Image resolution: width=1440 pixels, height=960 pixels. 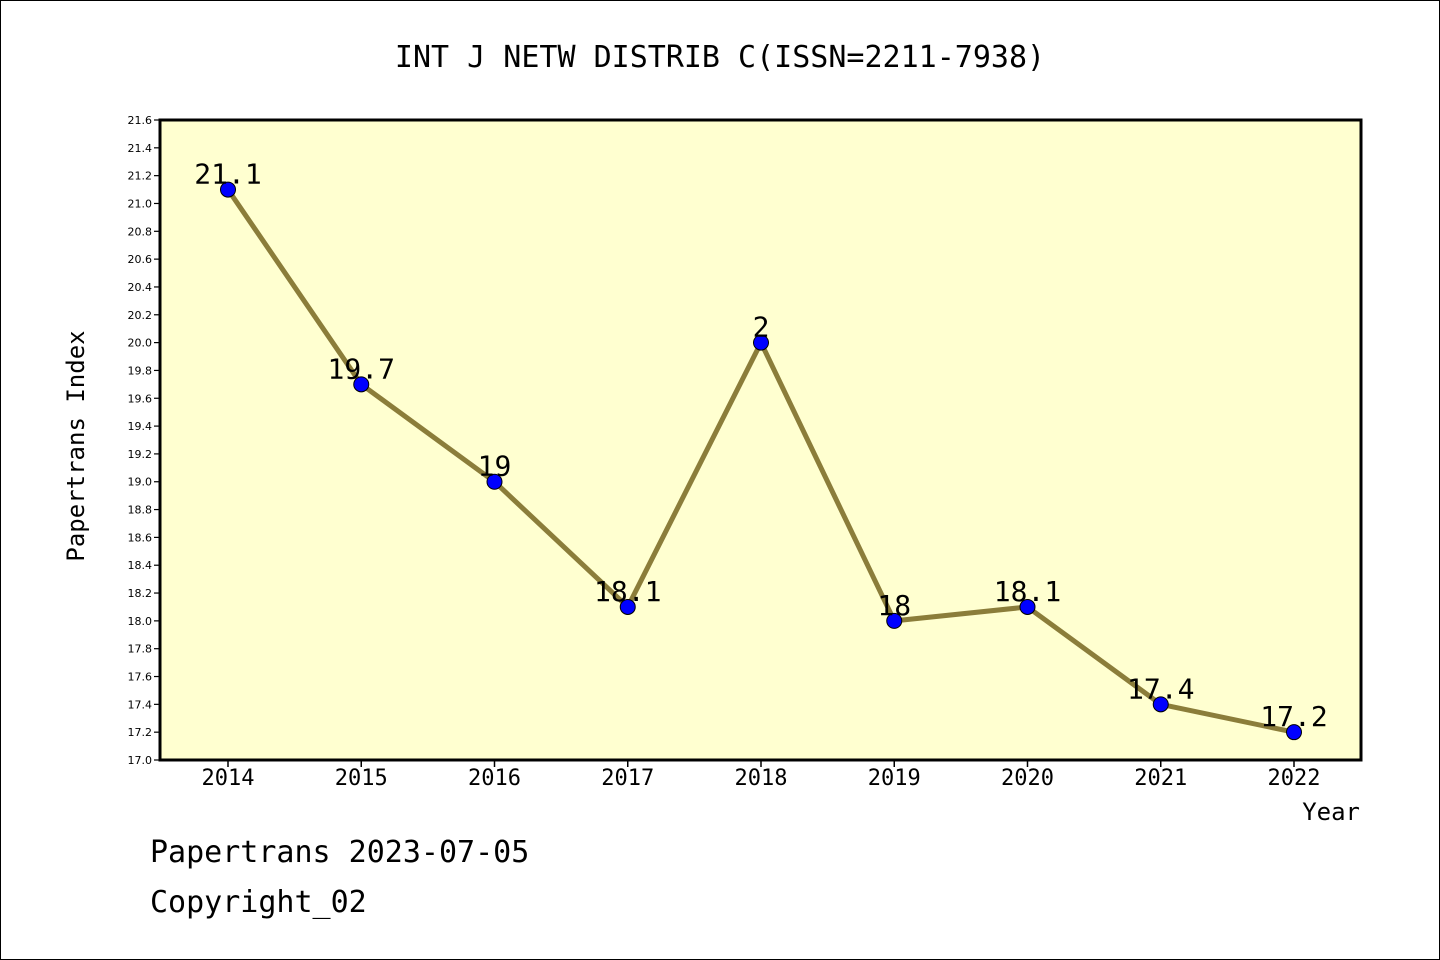 What do you see at coordinates (140, 454) in the screenshot?
I see `y-tick-label: 19.2` at bounding box center [140, 454].